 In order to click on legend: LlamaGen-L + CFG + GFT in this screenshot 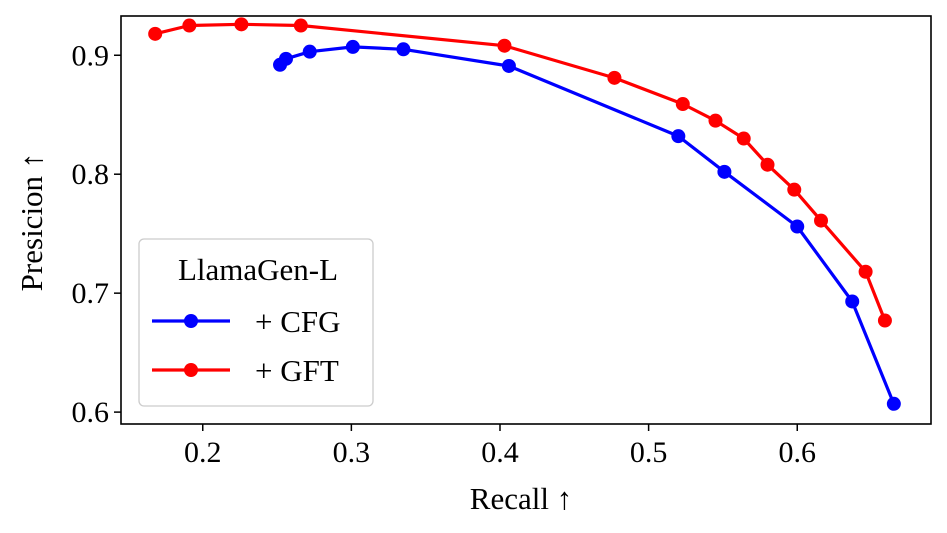, I will do `click(256, 322)`.